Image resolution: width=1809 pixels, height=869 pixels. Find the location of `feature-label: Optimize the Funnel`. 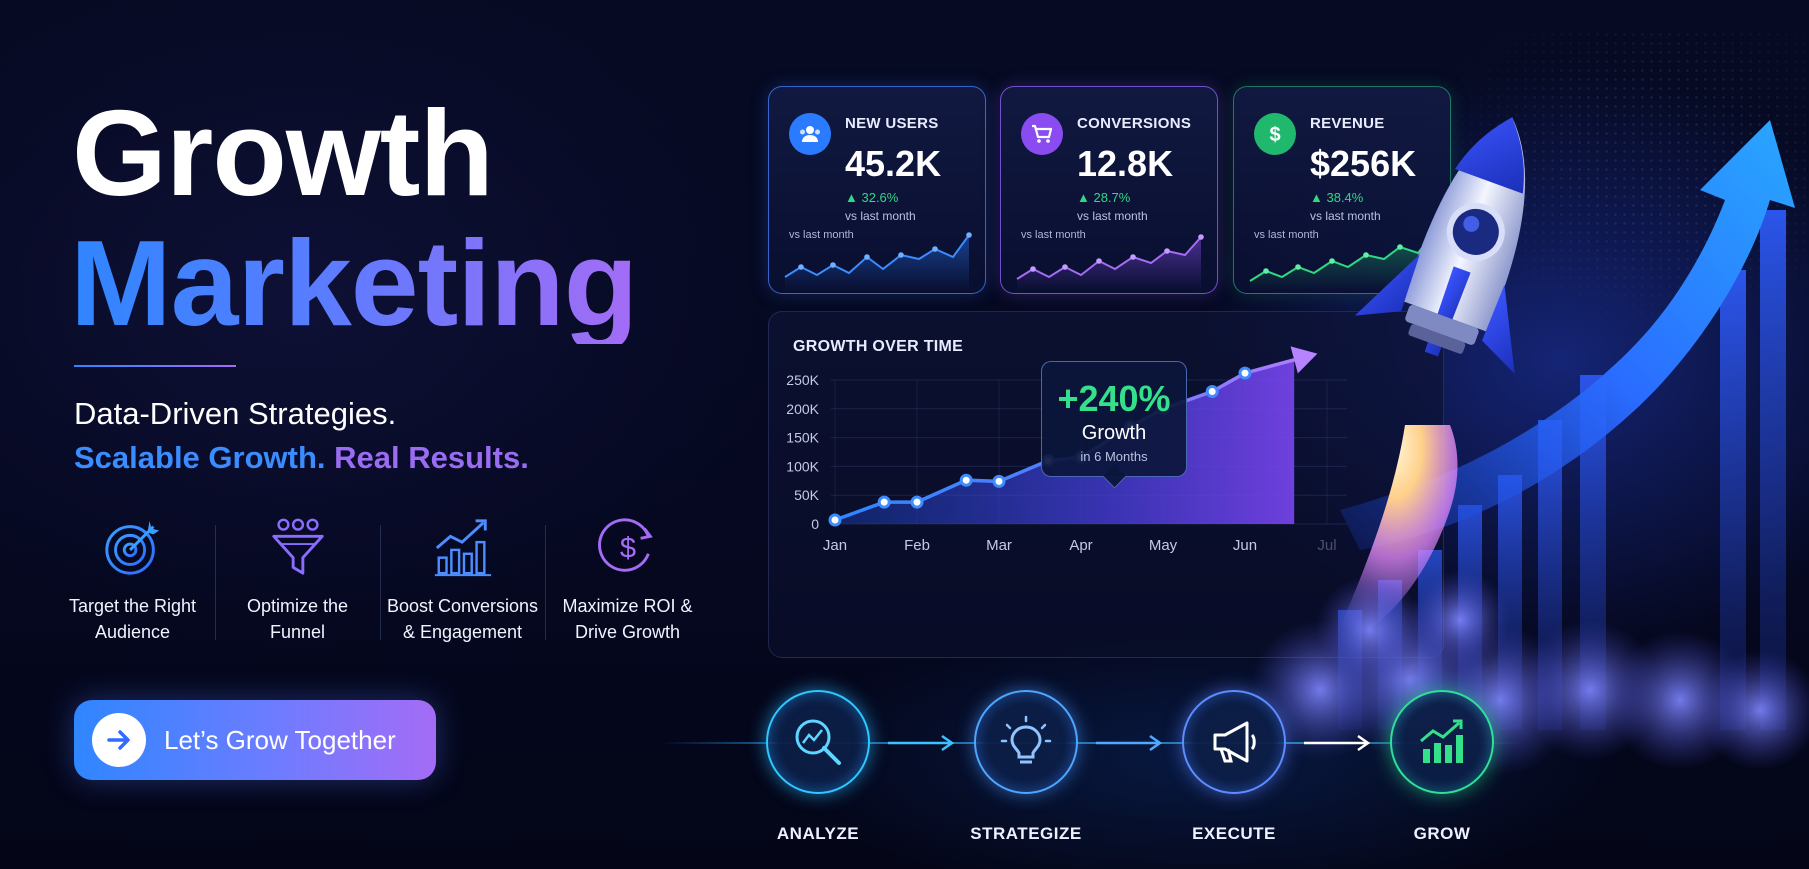

feature-label: Optimize the Funnel is located at coordinates (297, 619).